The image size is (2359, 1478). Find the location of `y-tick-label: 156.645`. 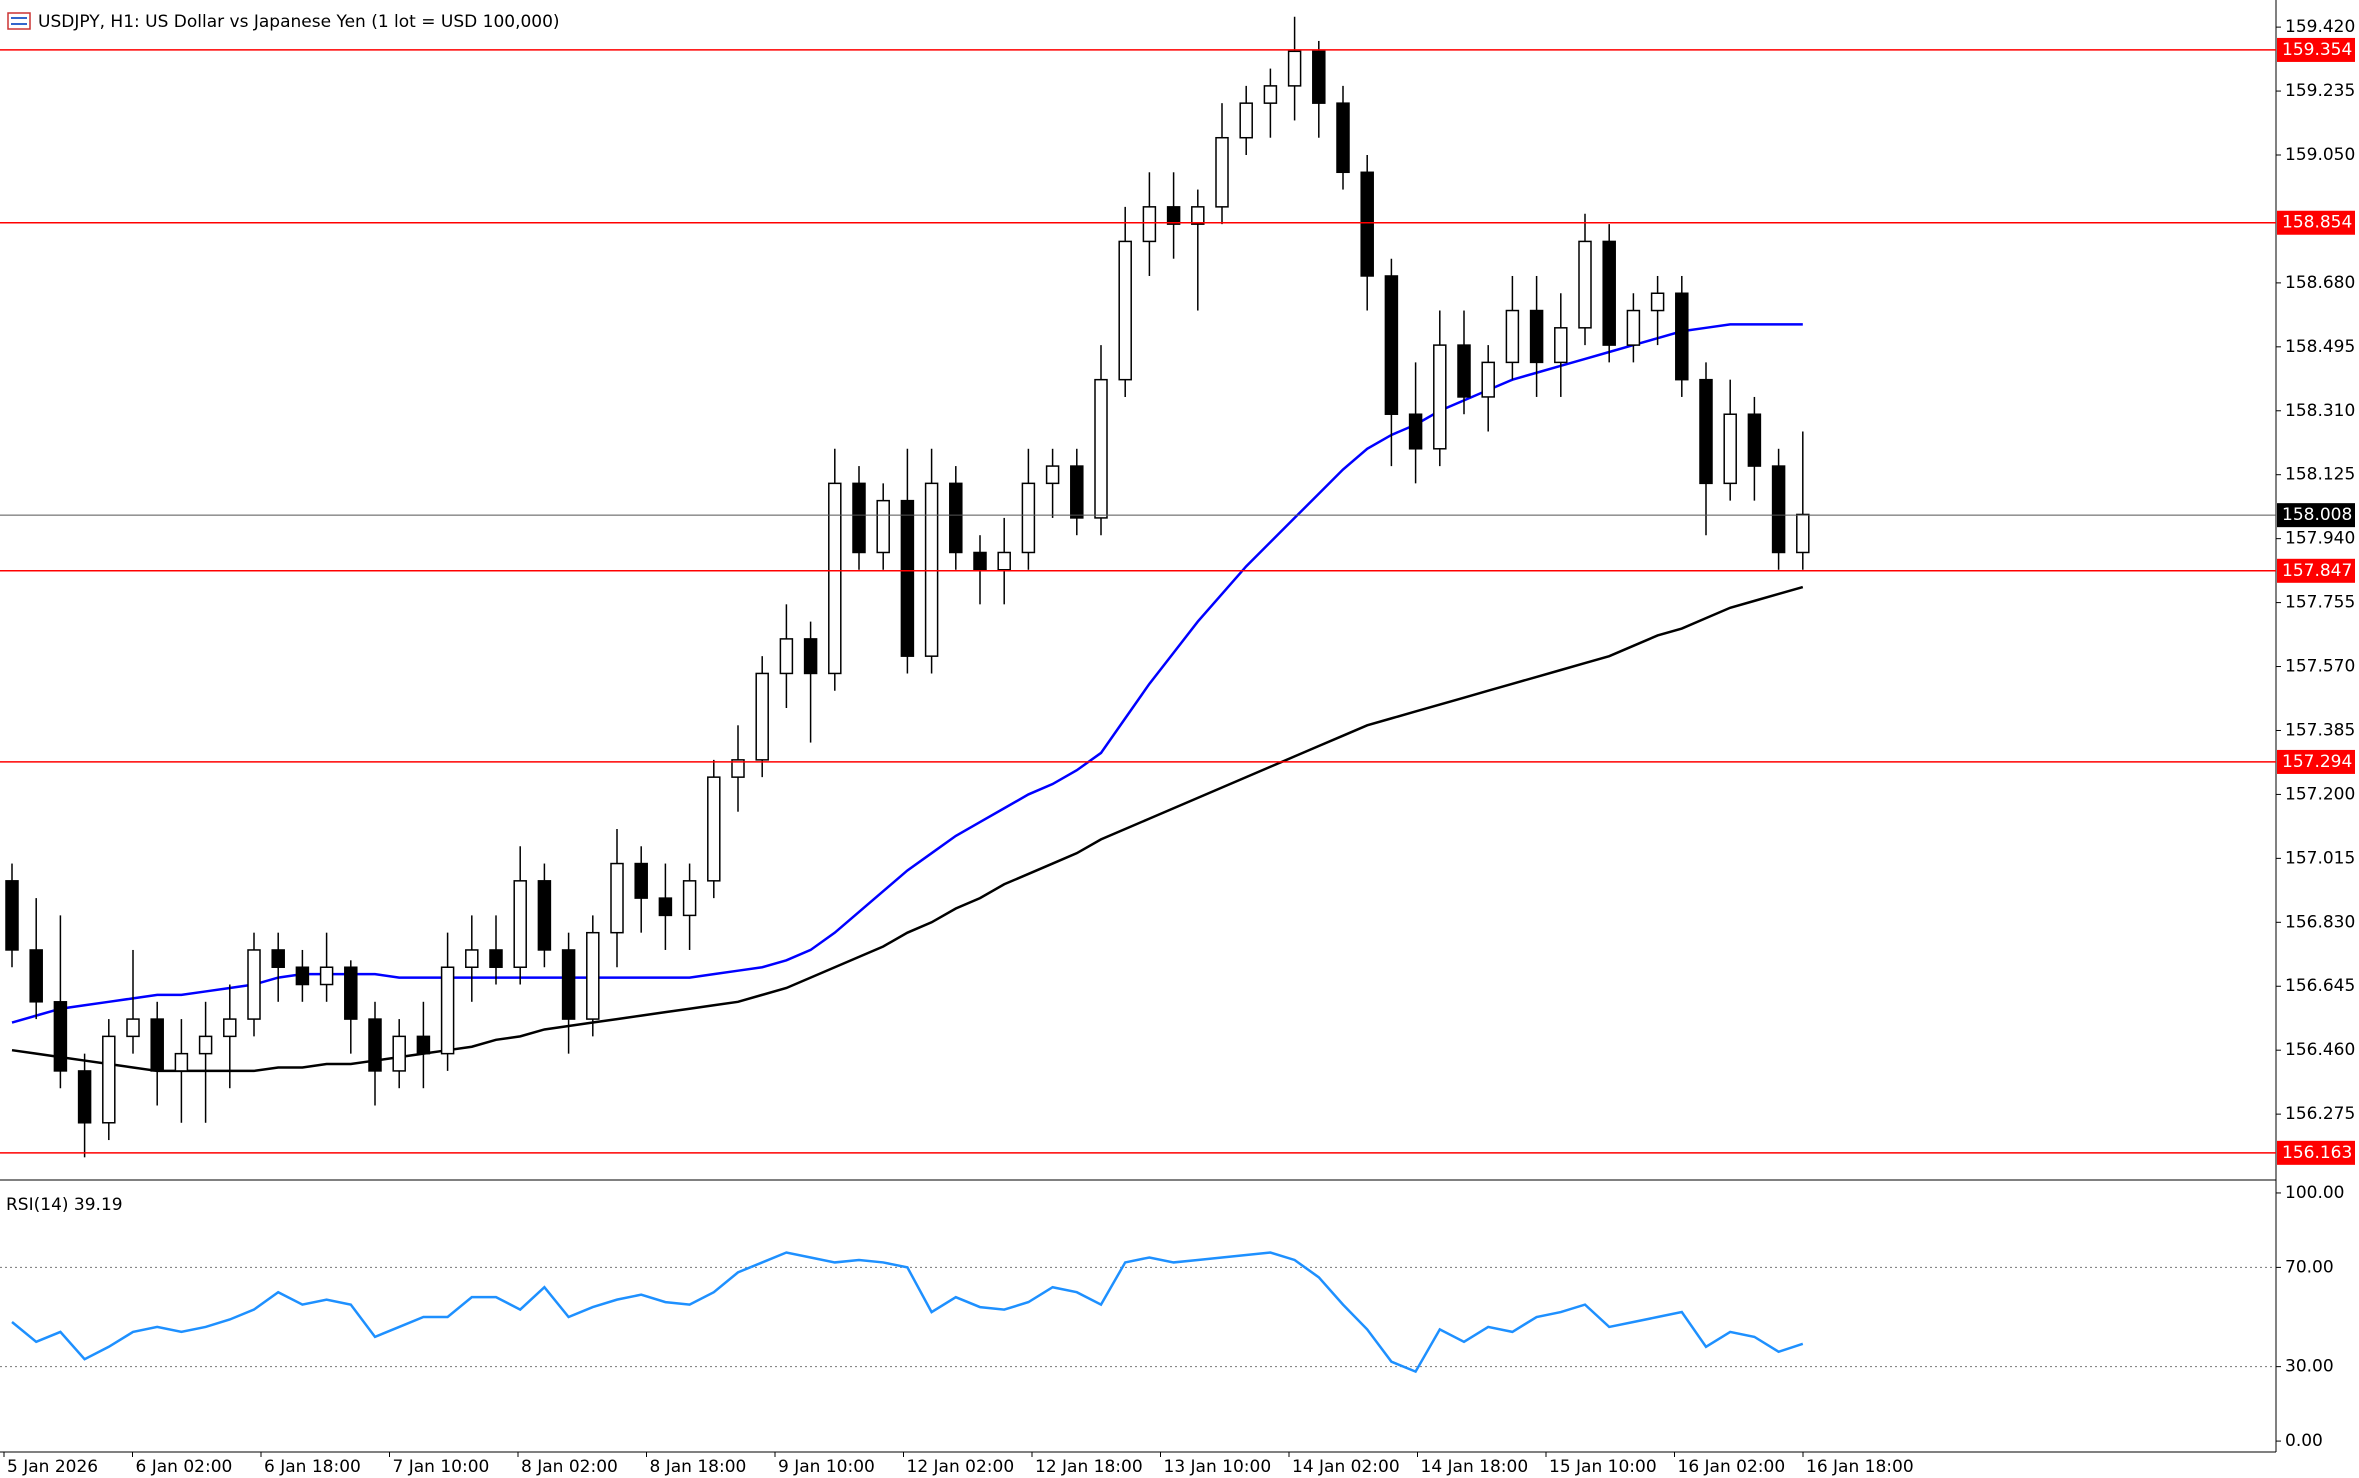

y-tick-label: 156.645 is located at coordinates (2320, 986).